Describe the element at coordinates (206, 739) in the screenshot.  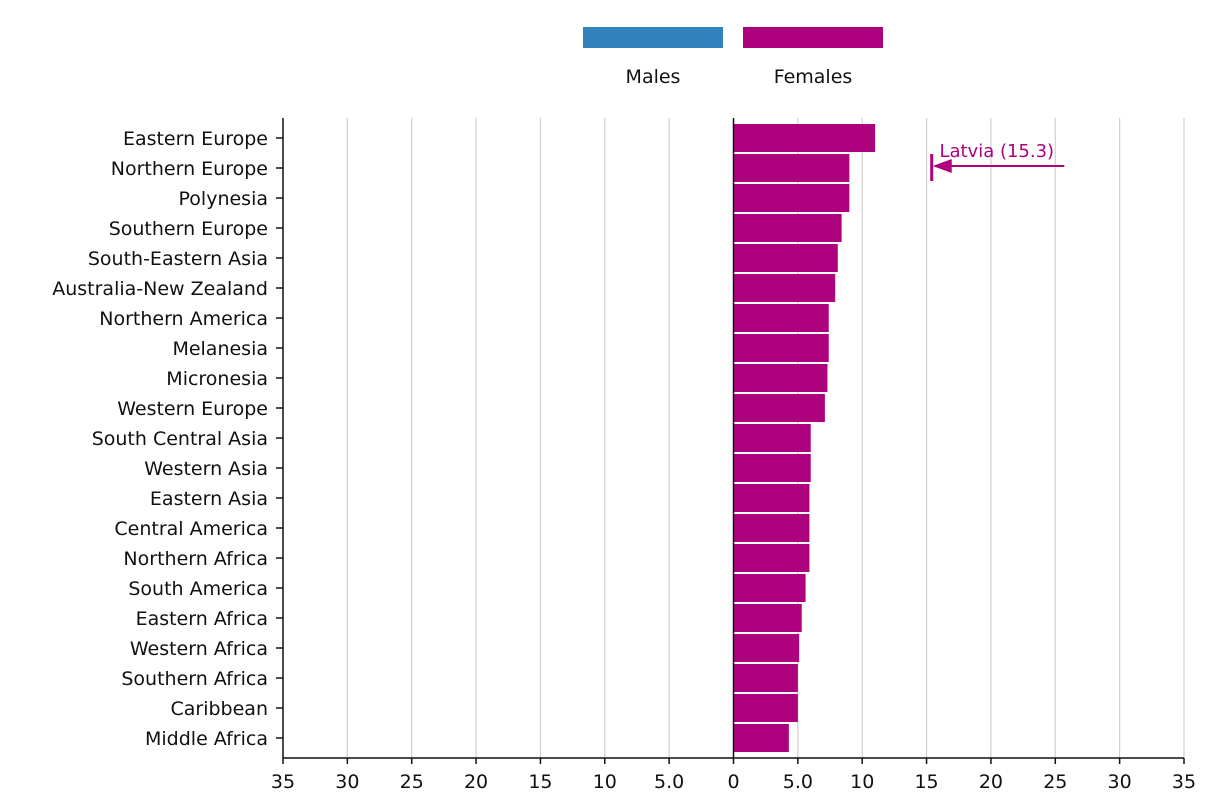
I see `category-label: Middle Africa` at that location.